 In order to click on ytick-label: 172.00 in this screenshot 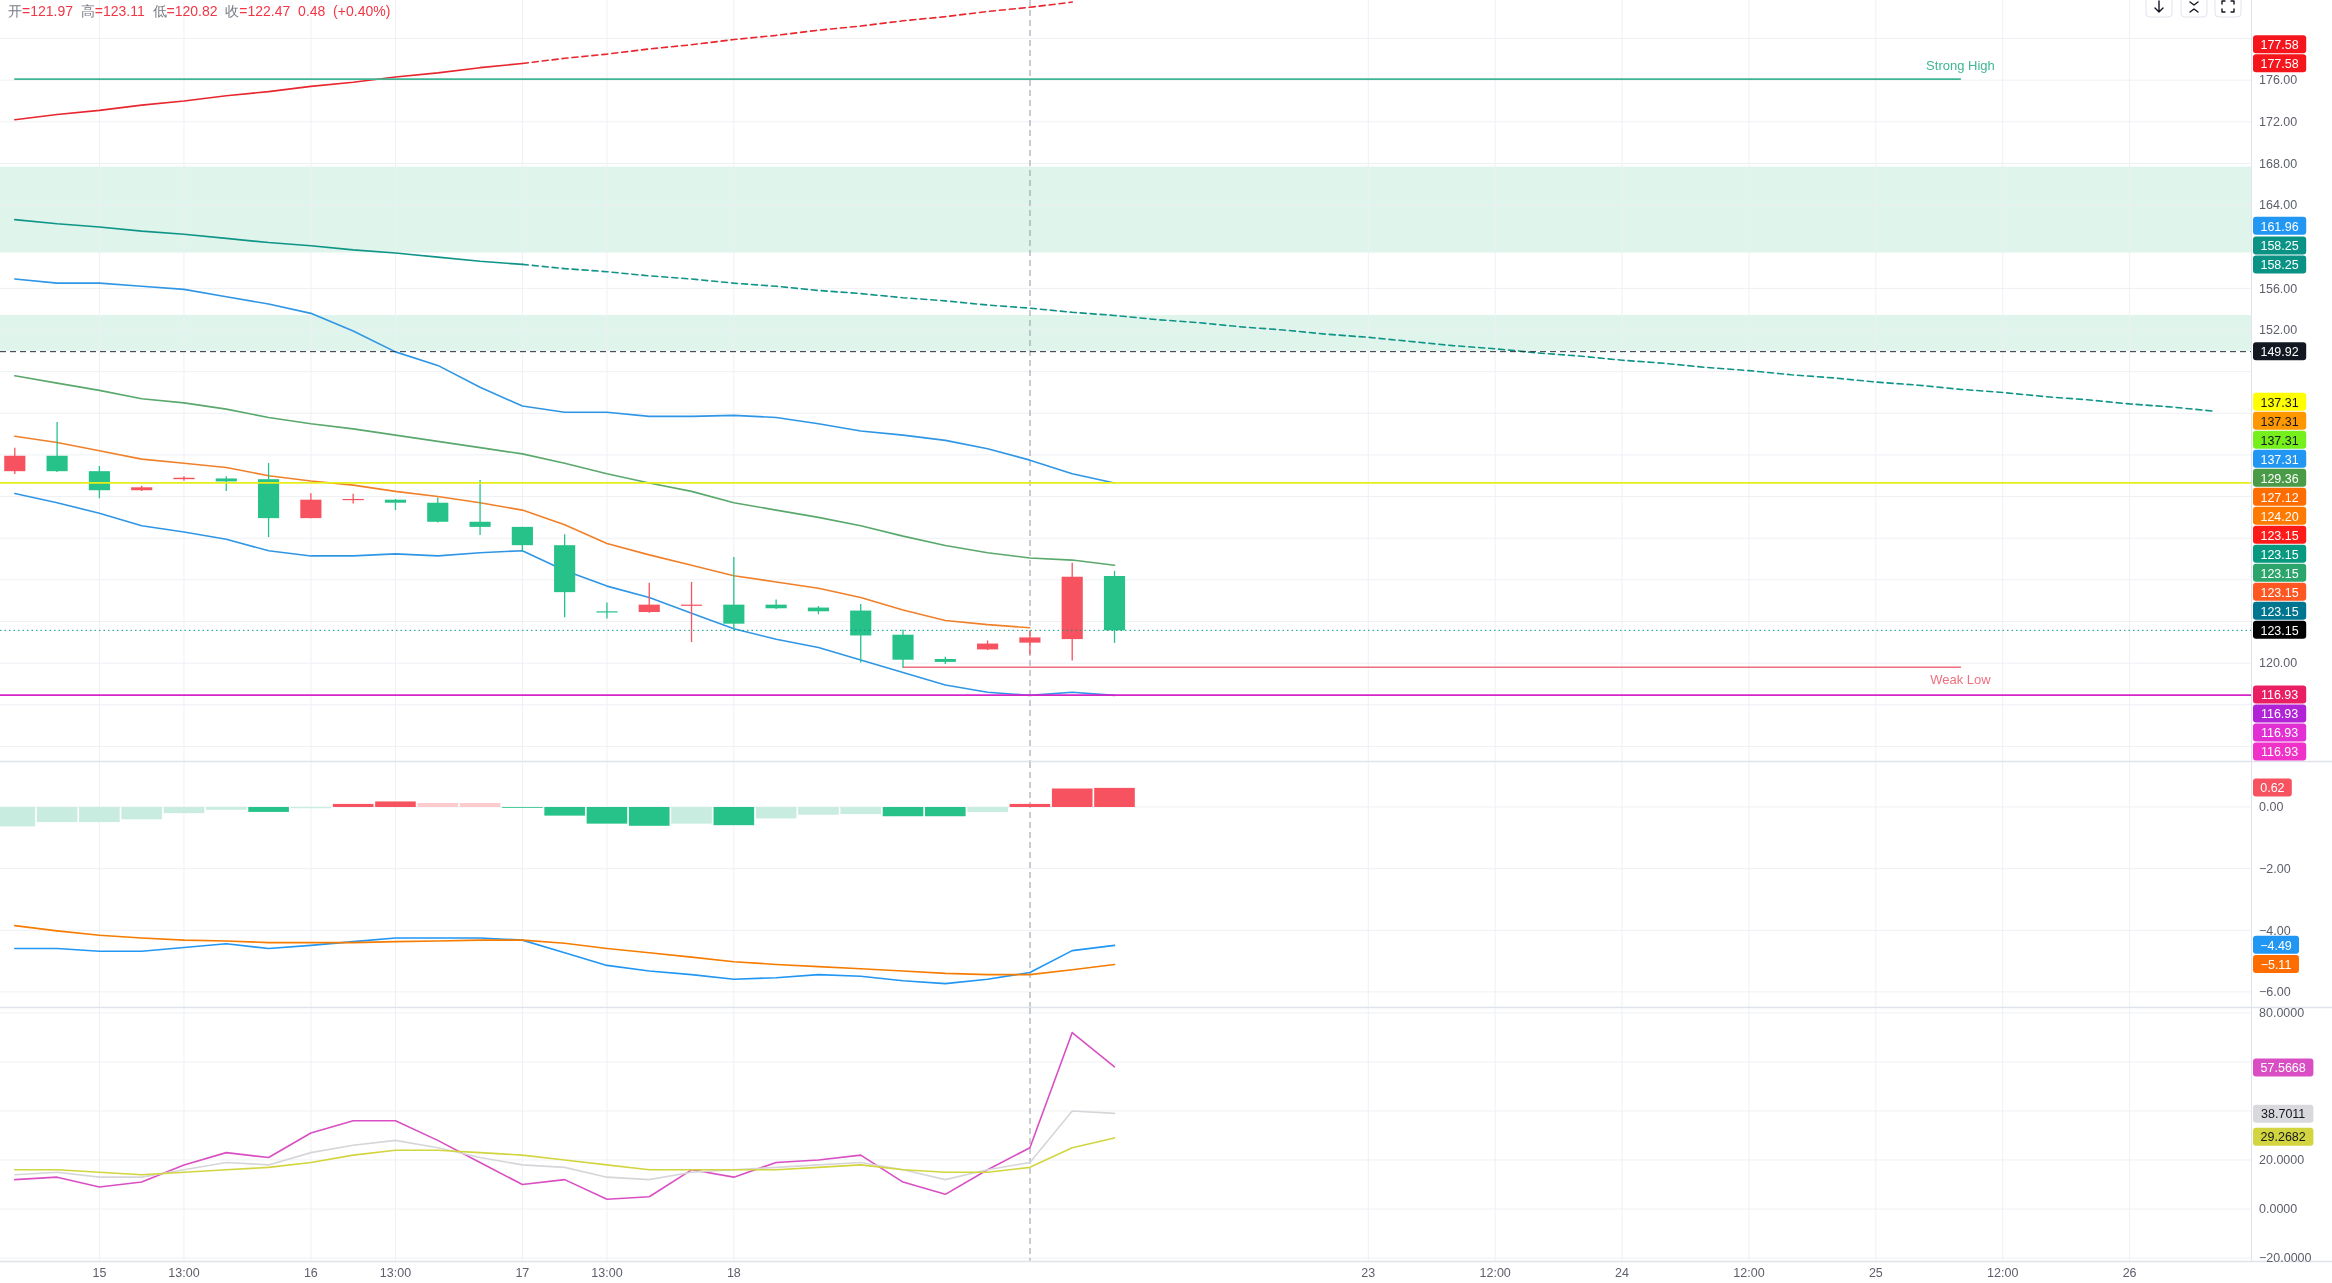, I will do `click(2278, 122)`.